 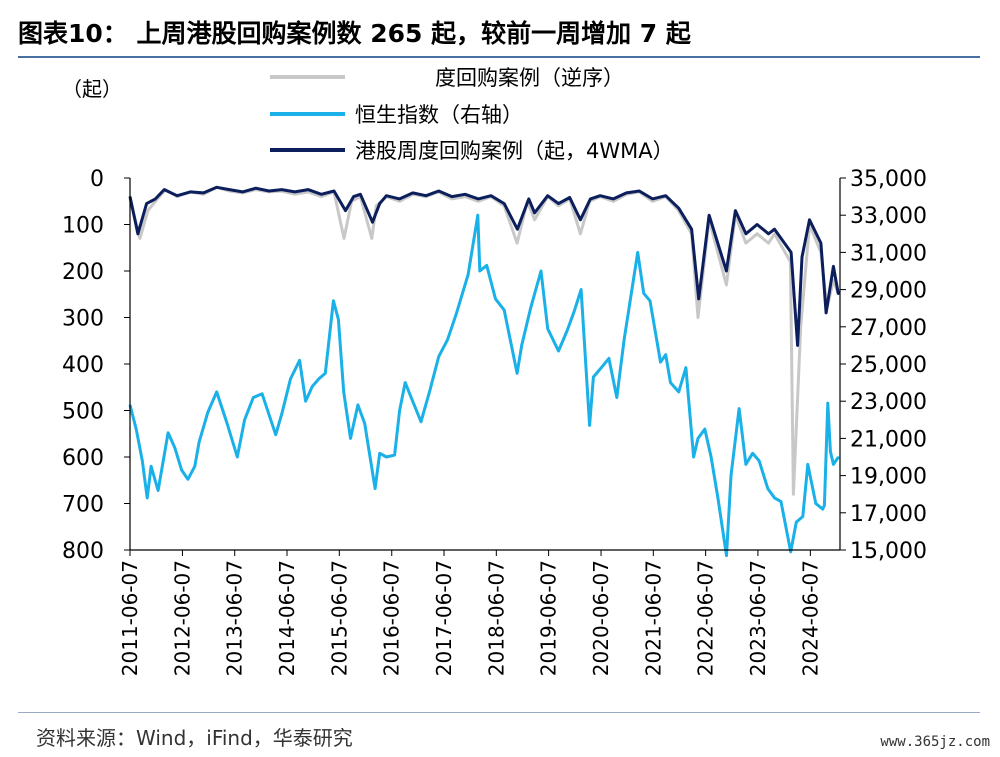 What do you see at coordinates (496, 618) in the screenshot?
I see `x-axis-tick-label: 2018-06-07` at bounding box center [496, 618].